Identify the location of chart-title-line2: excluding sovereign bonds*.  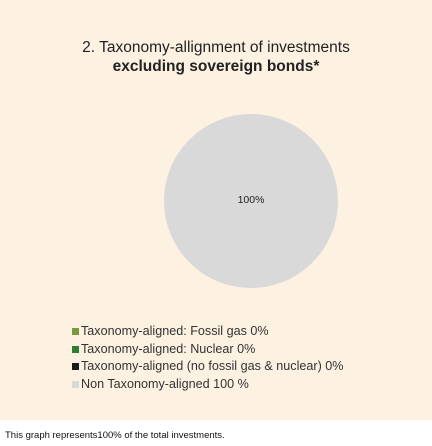
(216, 66).